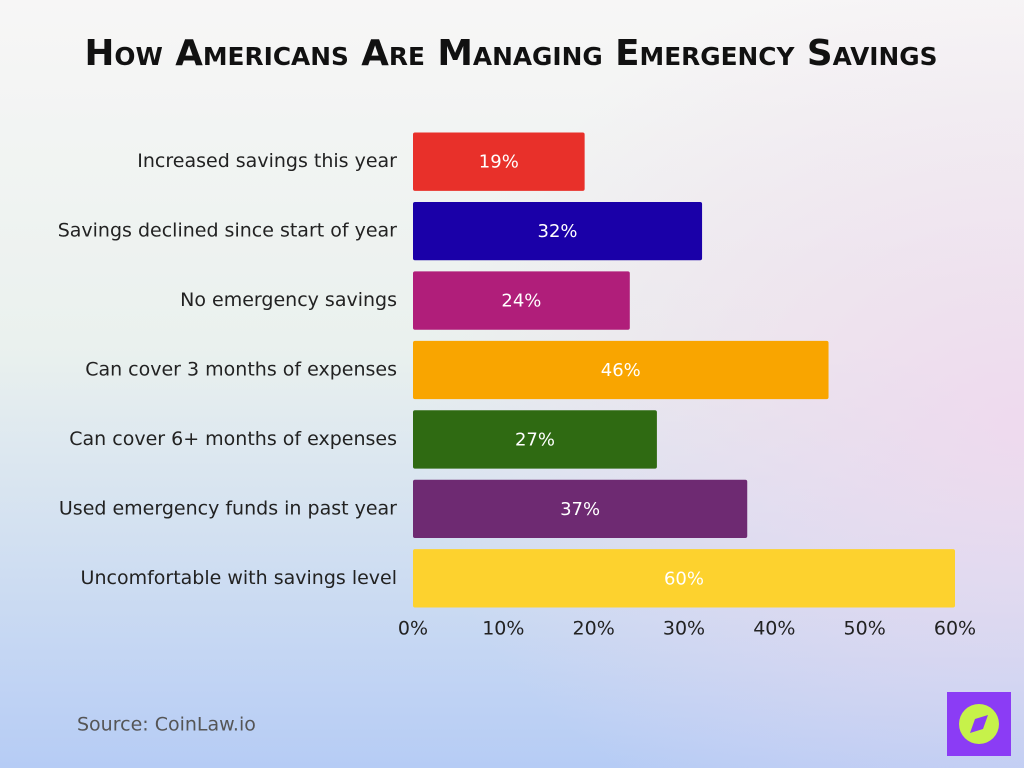  Describe the element at coordinates (239, 578) in the screenshot. I see `y-tick-label: Uncomfortable with savings level` at that location.